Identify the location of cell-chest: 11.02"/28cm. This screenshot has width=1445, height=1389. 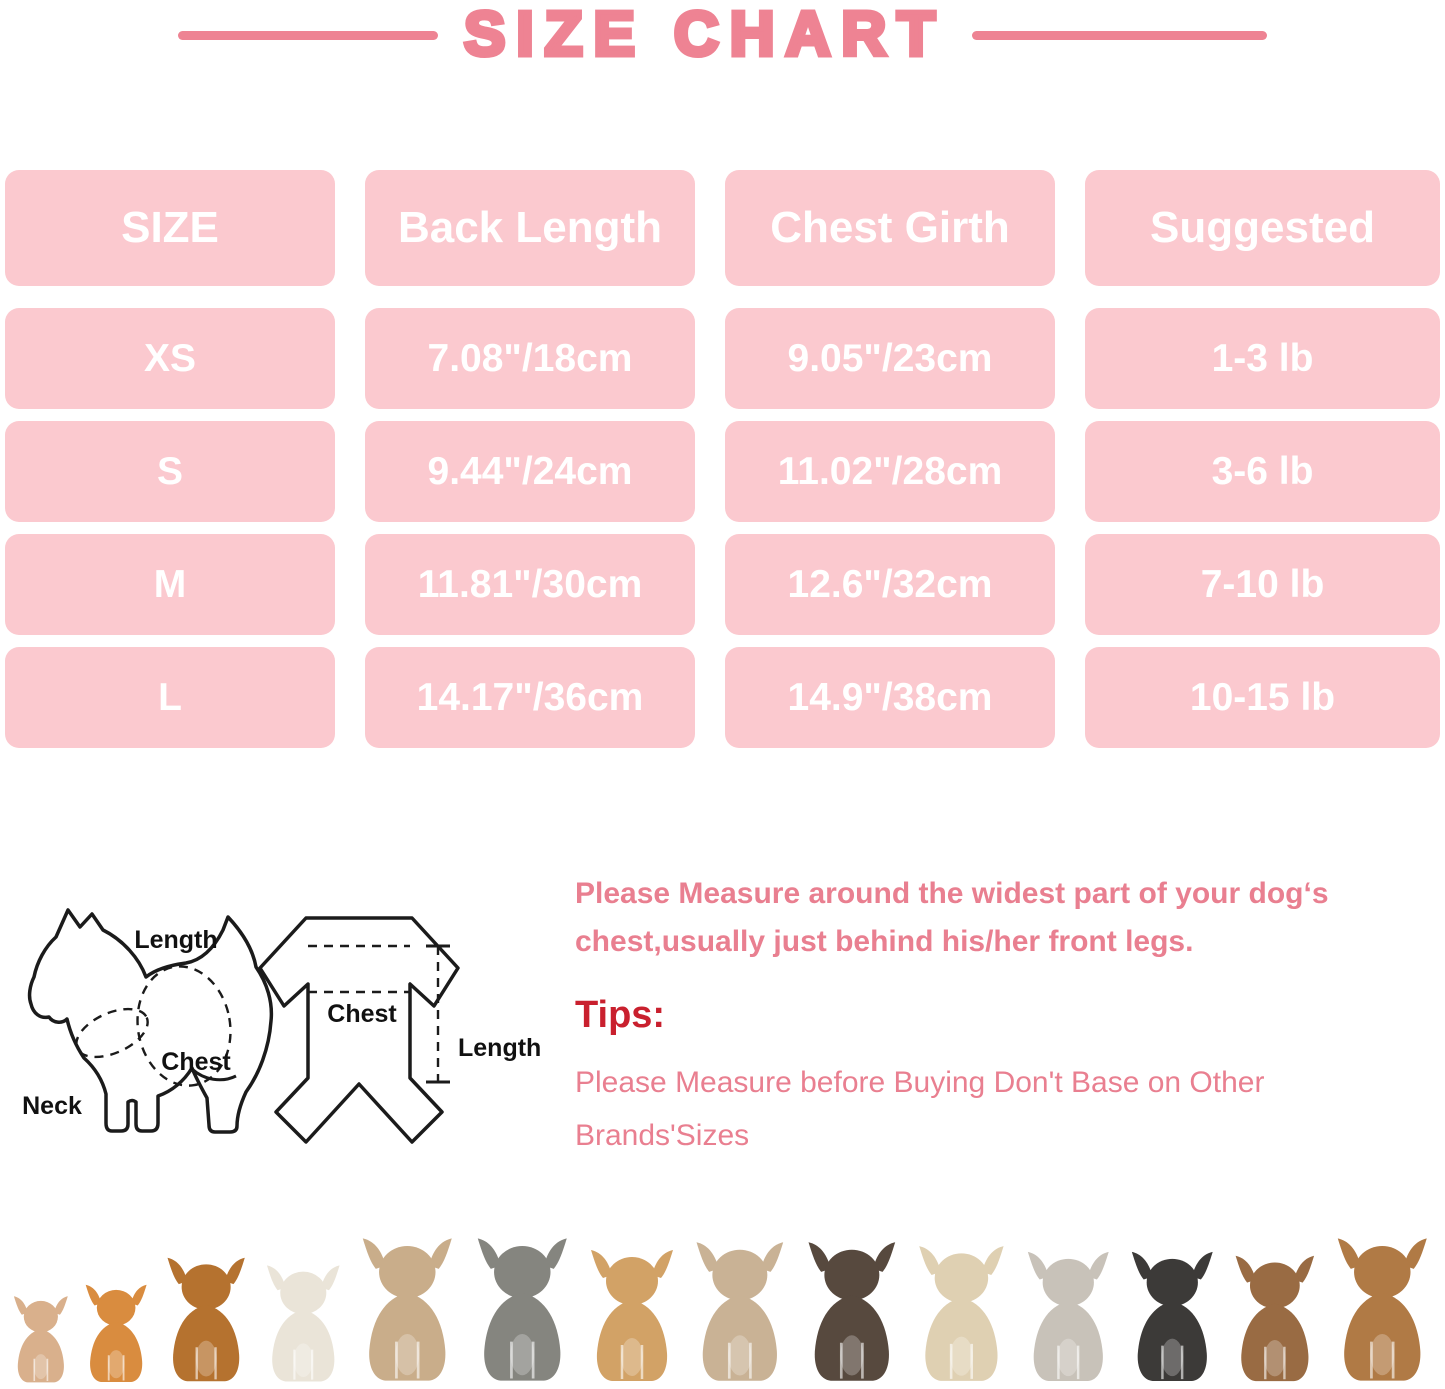
(890, 471).